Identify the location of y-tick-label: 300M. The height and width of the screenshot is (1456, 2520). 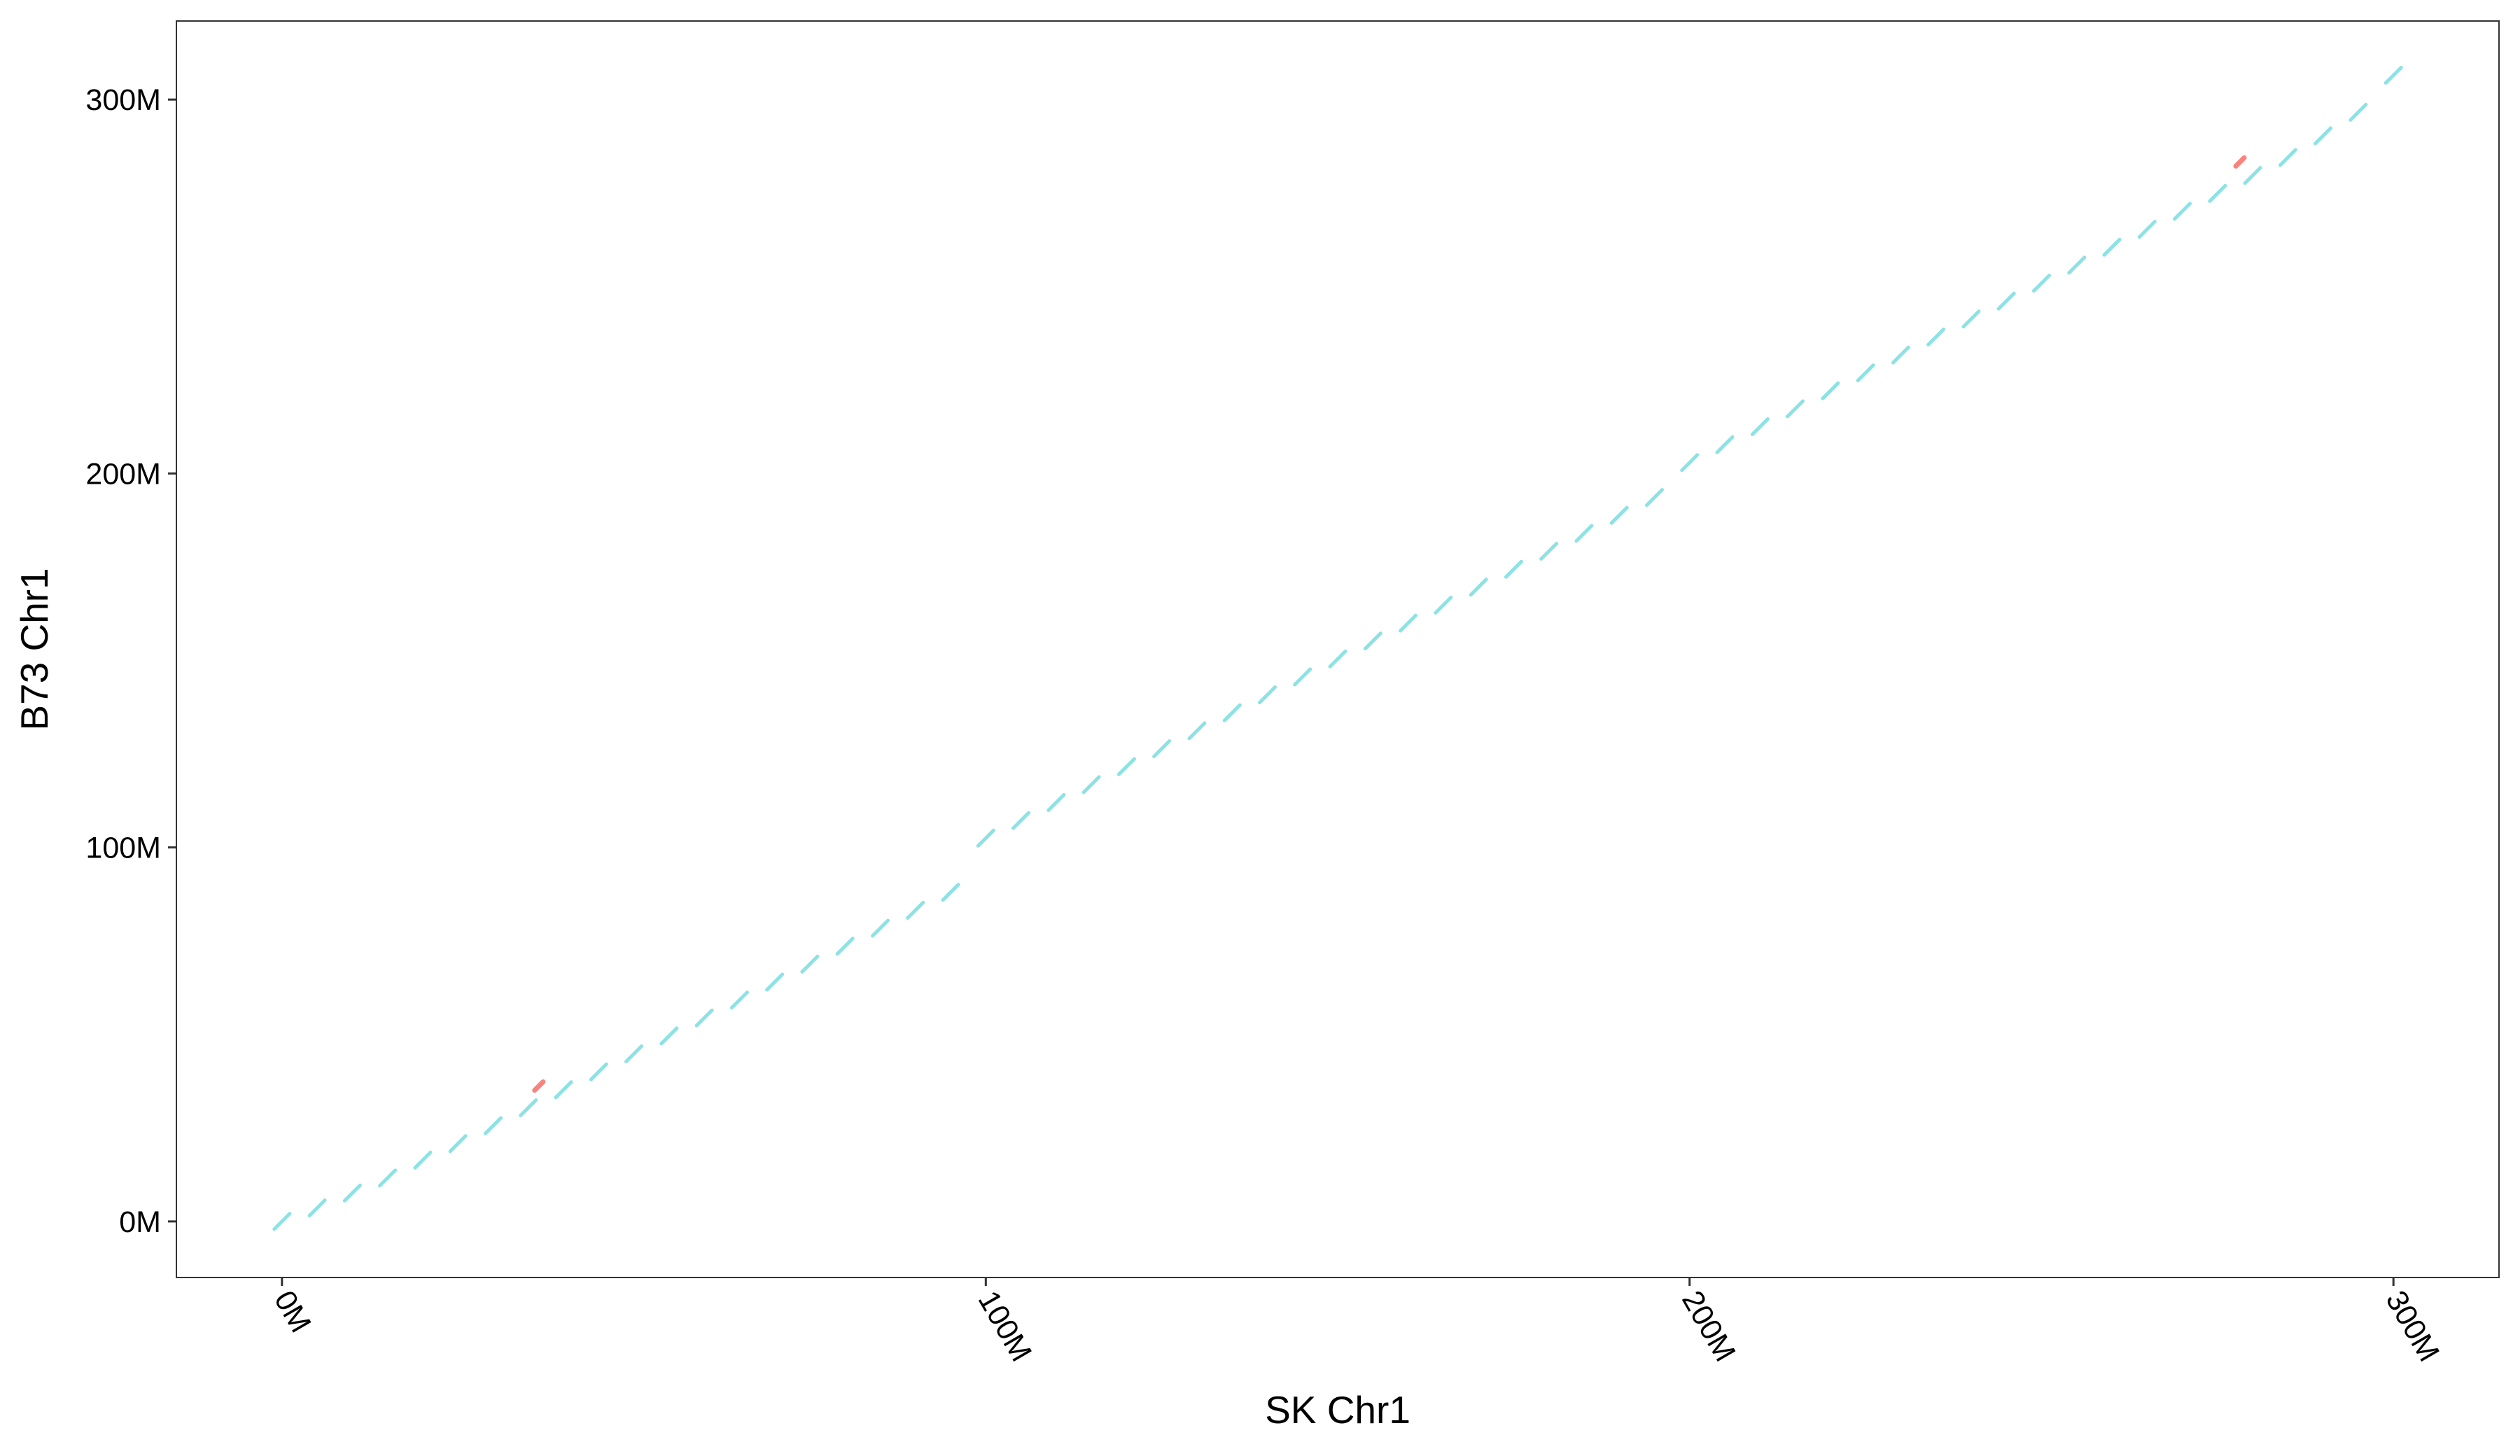
(123, 100).